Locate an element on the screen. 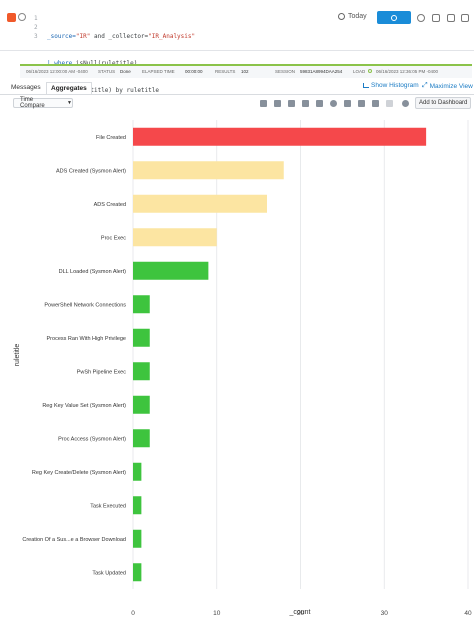  app-logo-icon is located at coordinates (11, 17).